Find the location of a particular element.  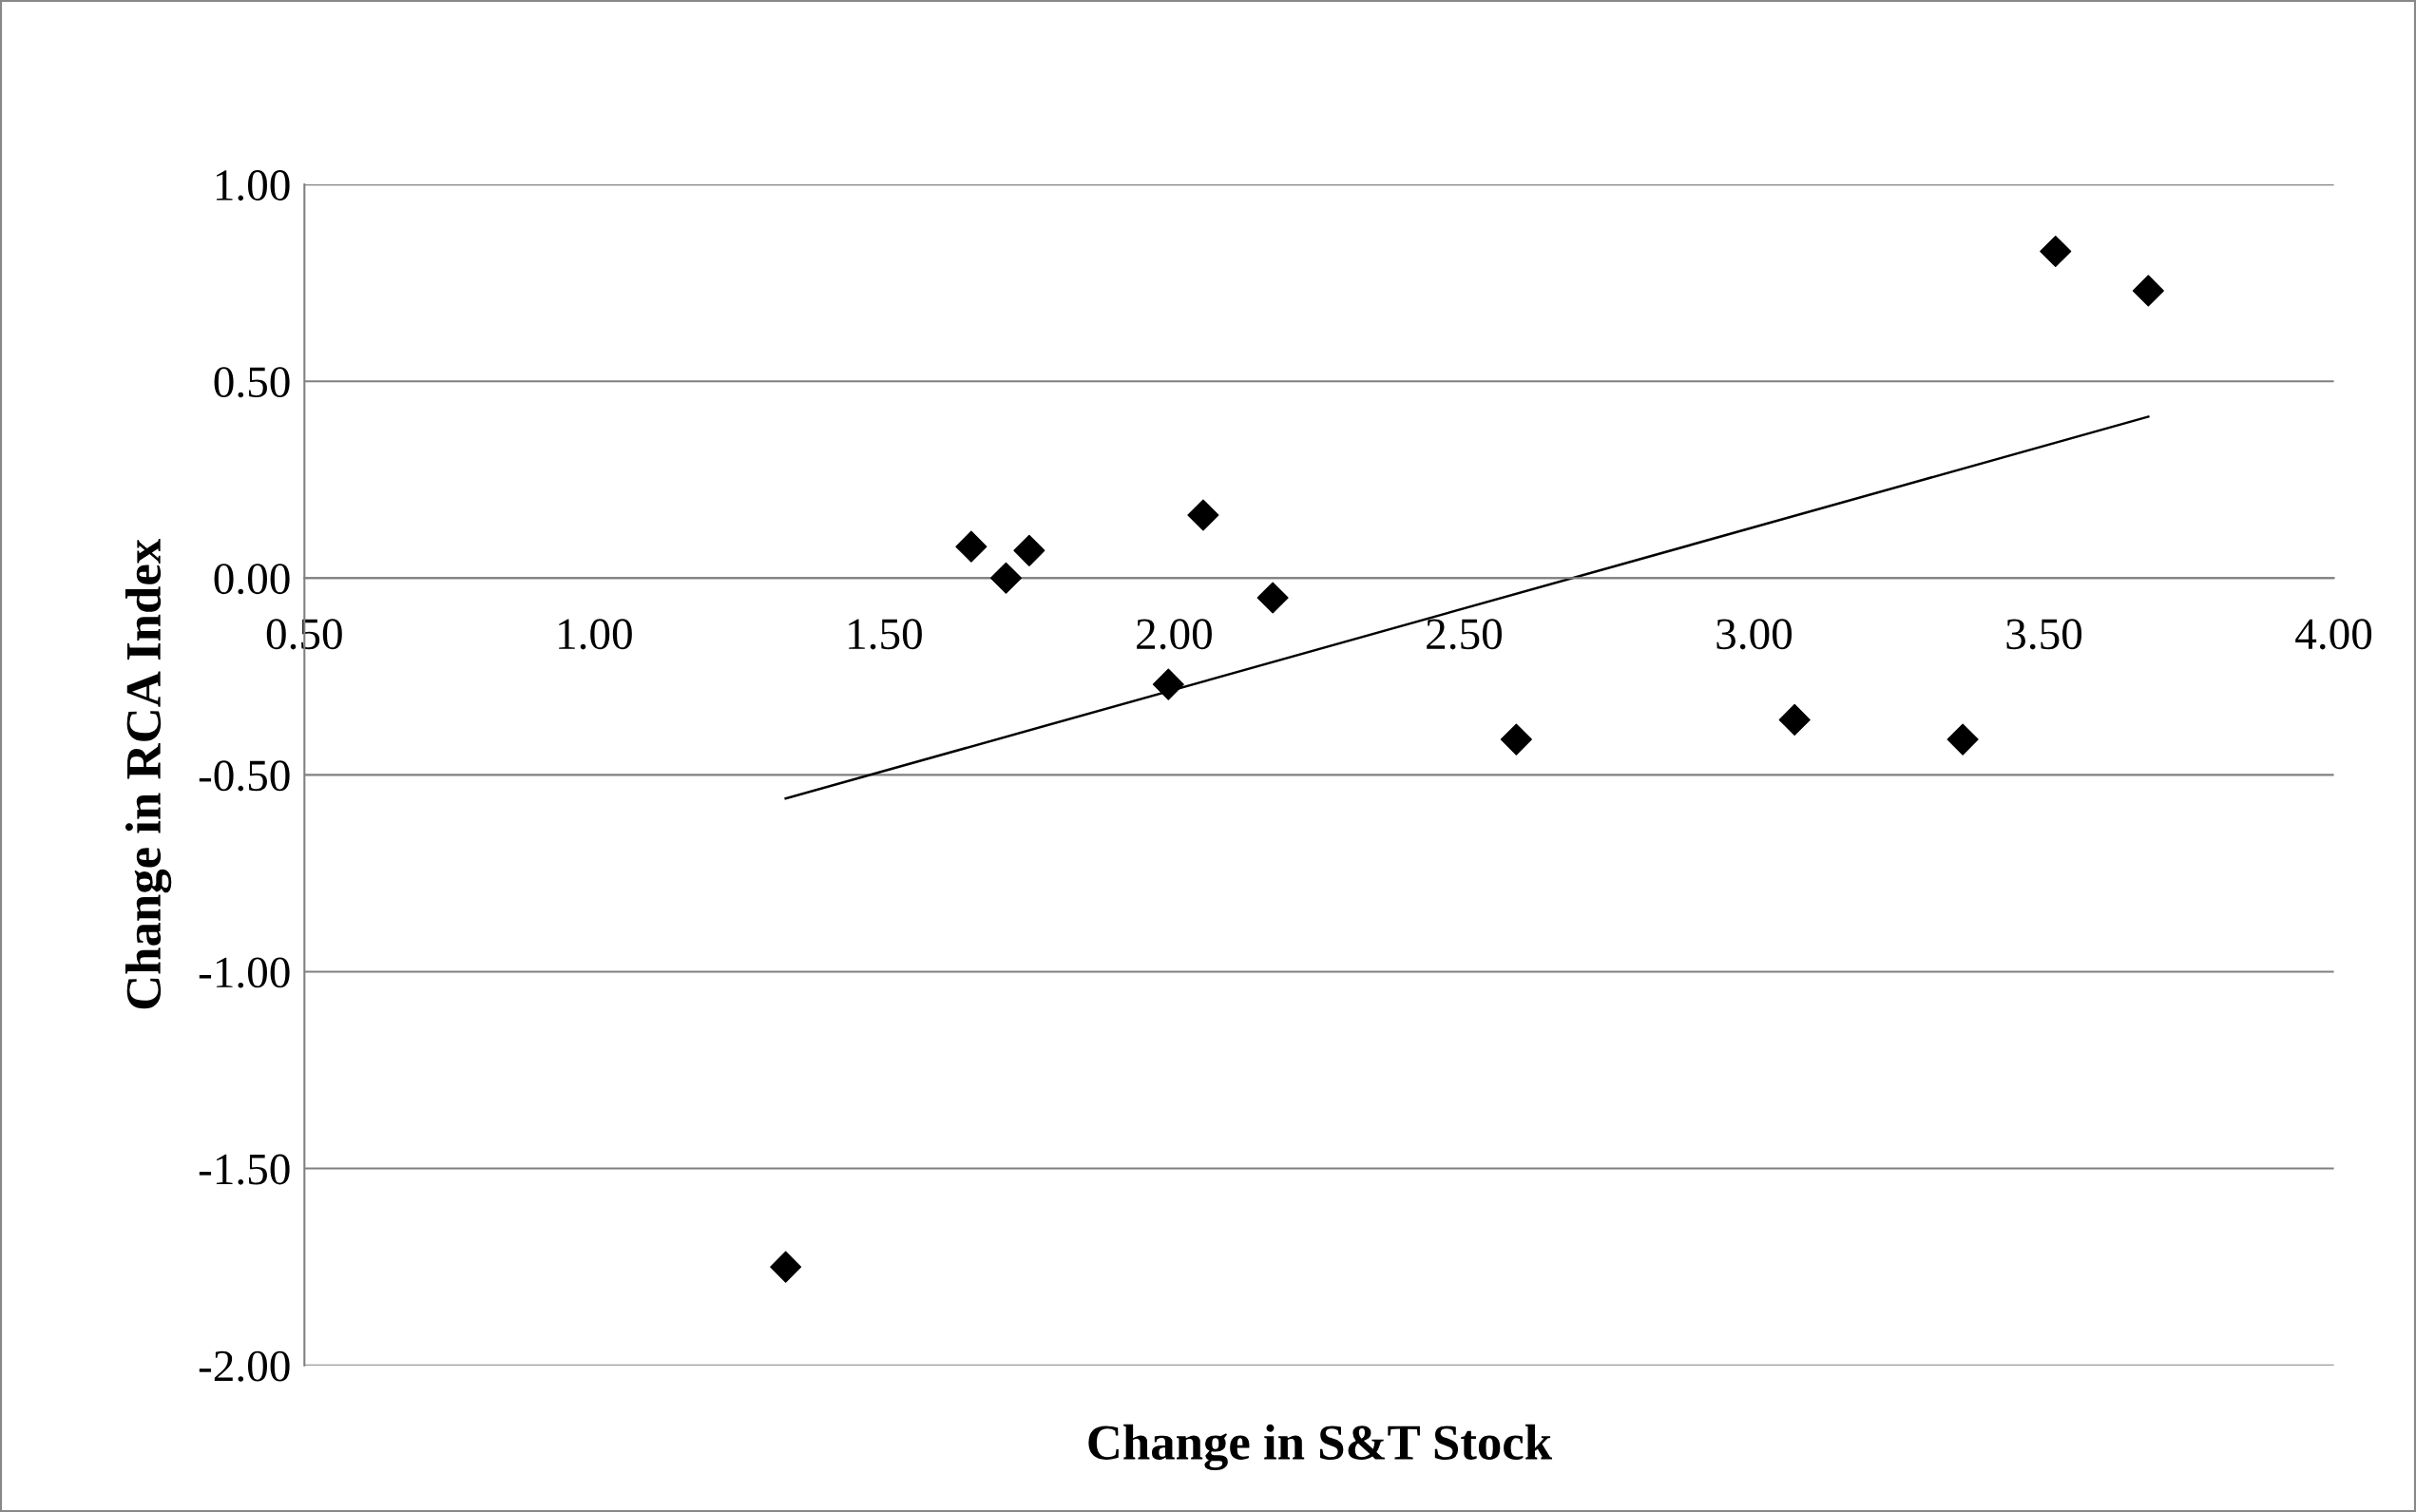

x-tick-label: 4.00 is located at coordinates (2334, 634).